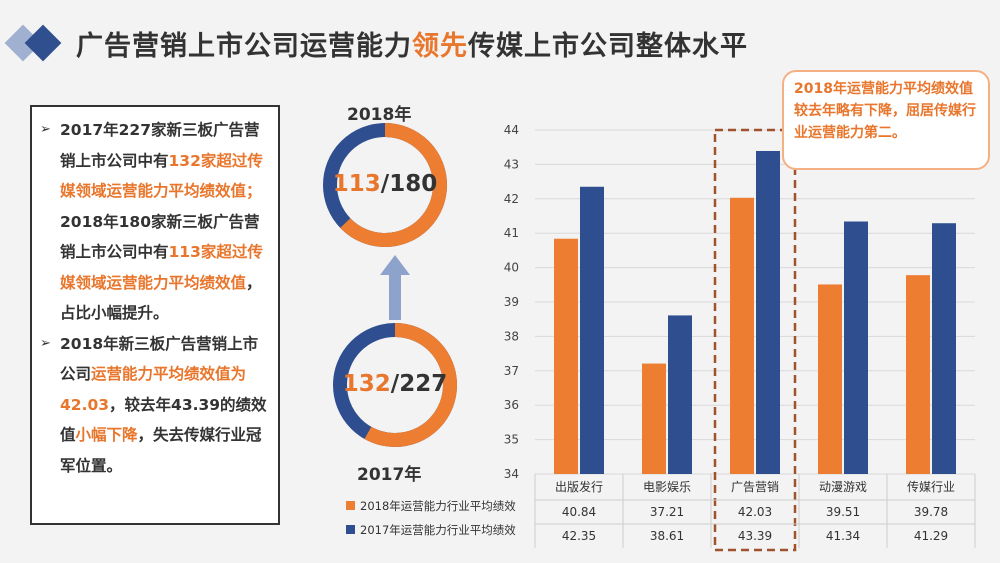 The image size is (1000, 563). I want to click on table-cell: 41.34, so click(843, 536).